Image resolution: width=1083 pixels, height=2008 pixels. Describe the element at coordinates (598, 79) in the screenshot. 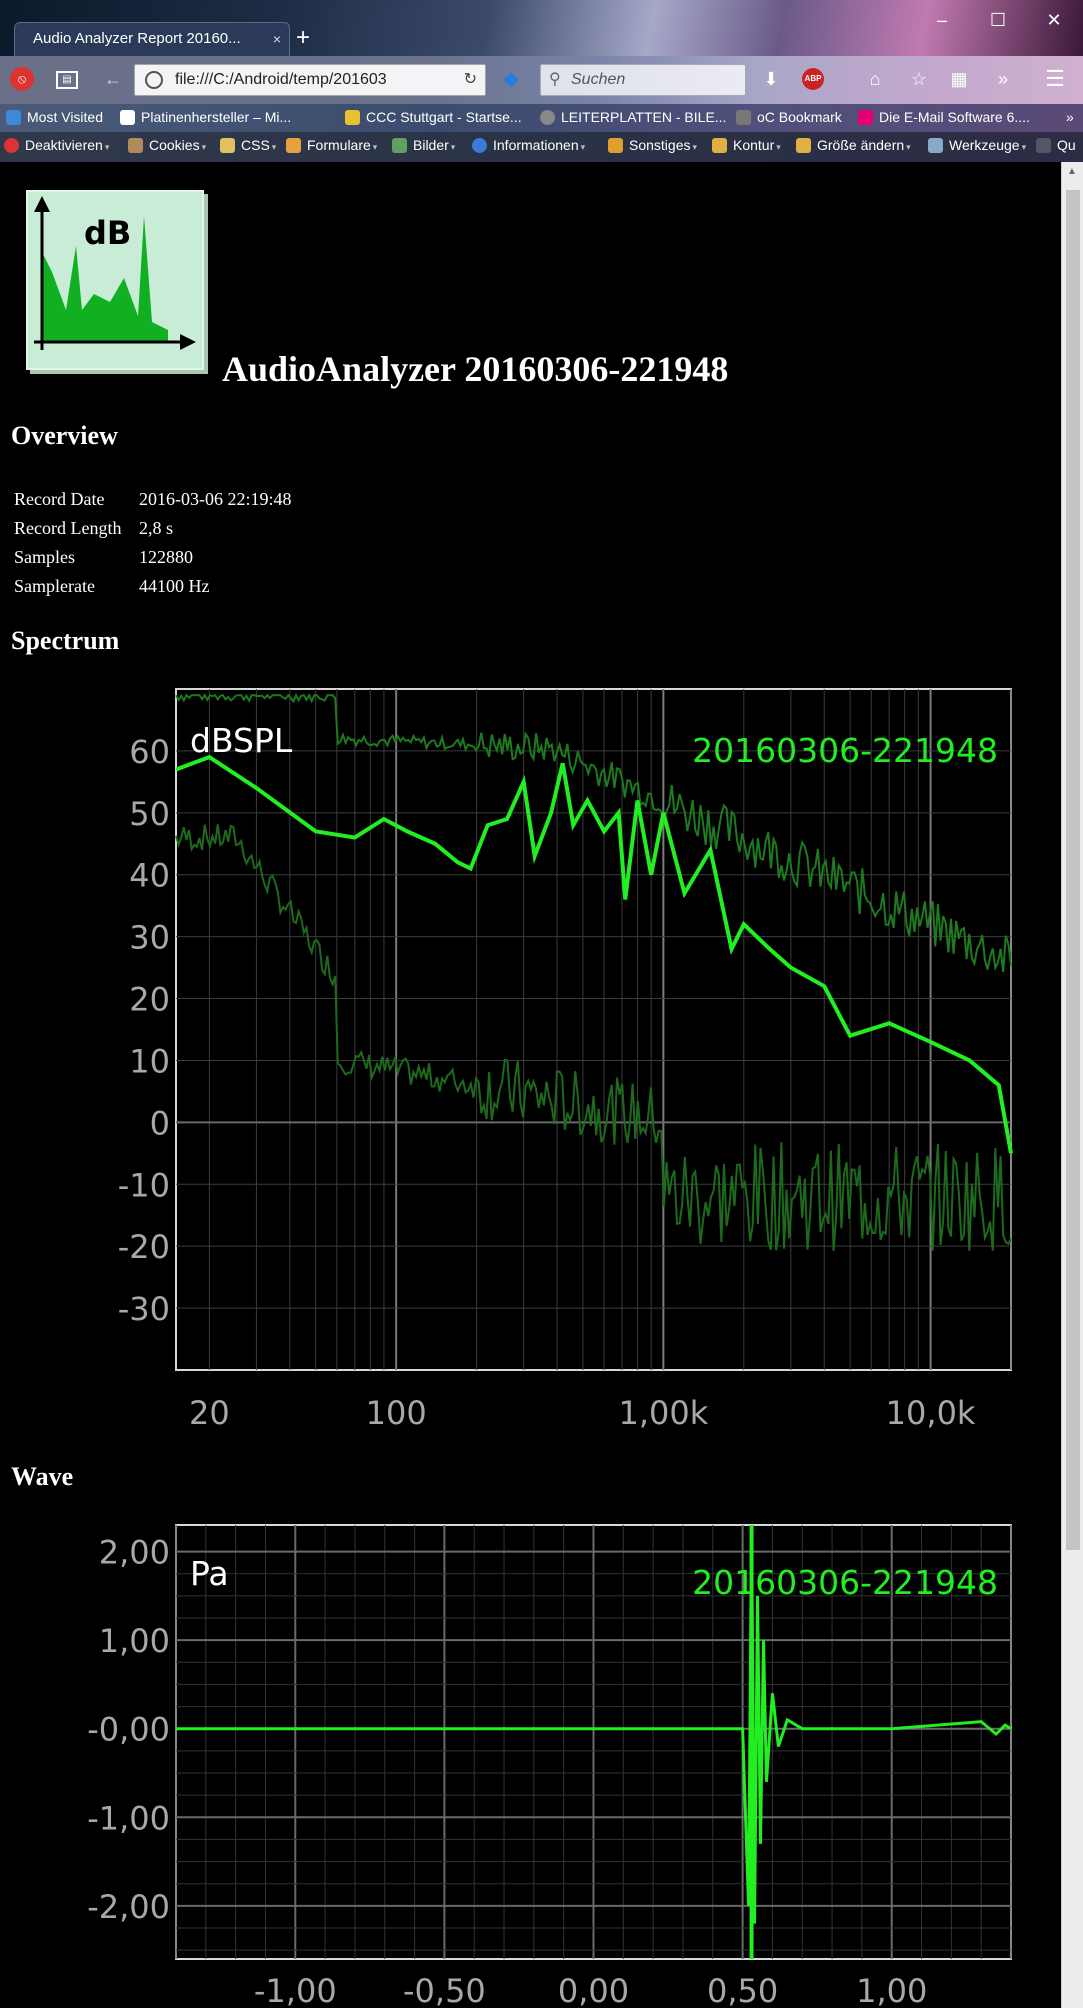

I see `search-placeholder: Suchen` at that location.